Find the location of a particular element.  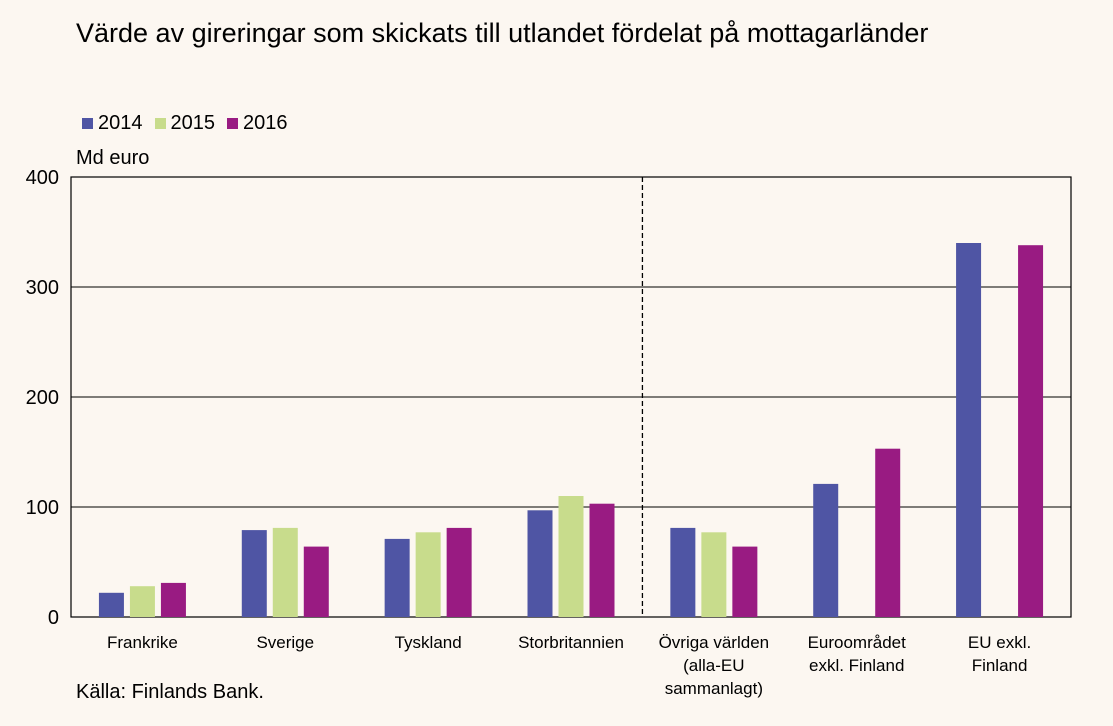

x-category-label-5-line-1: exkl. Finland is located at coordinates (856, 665).